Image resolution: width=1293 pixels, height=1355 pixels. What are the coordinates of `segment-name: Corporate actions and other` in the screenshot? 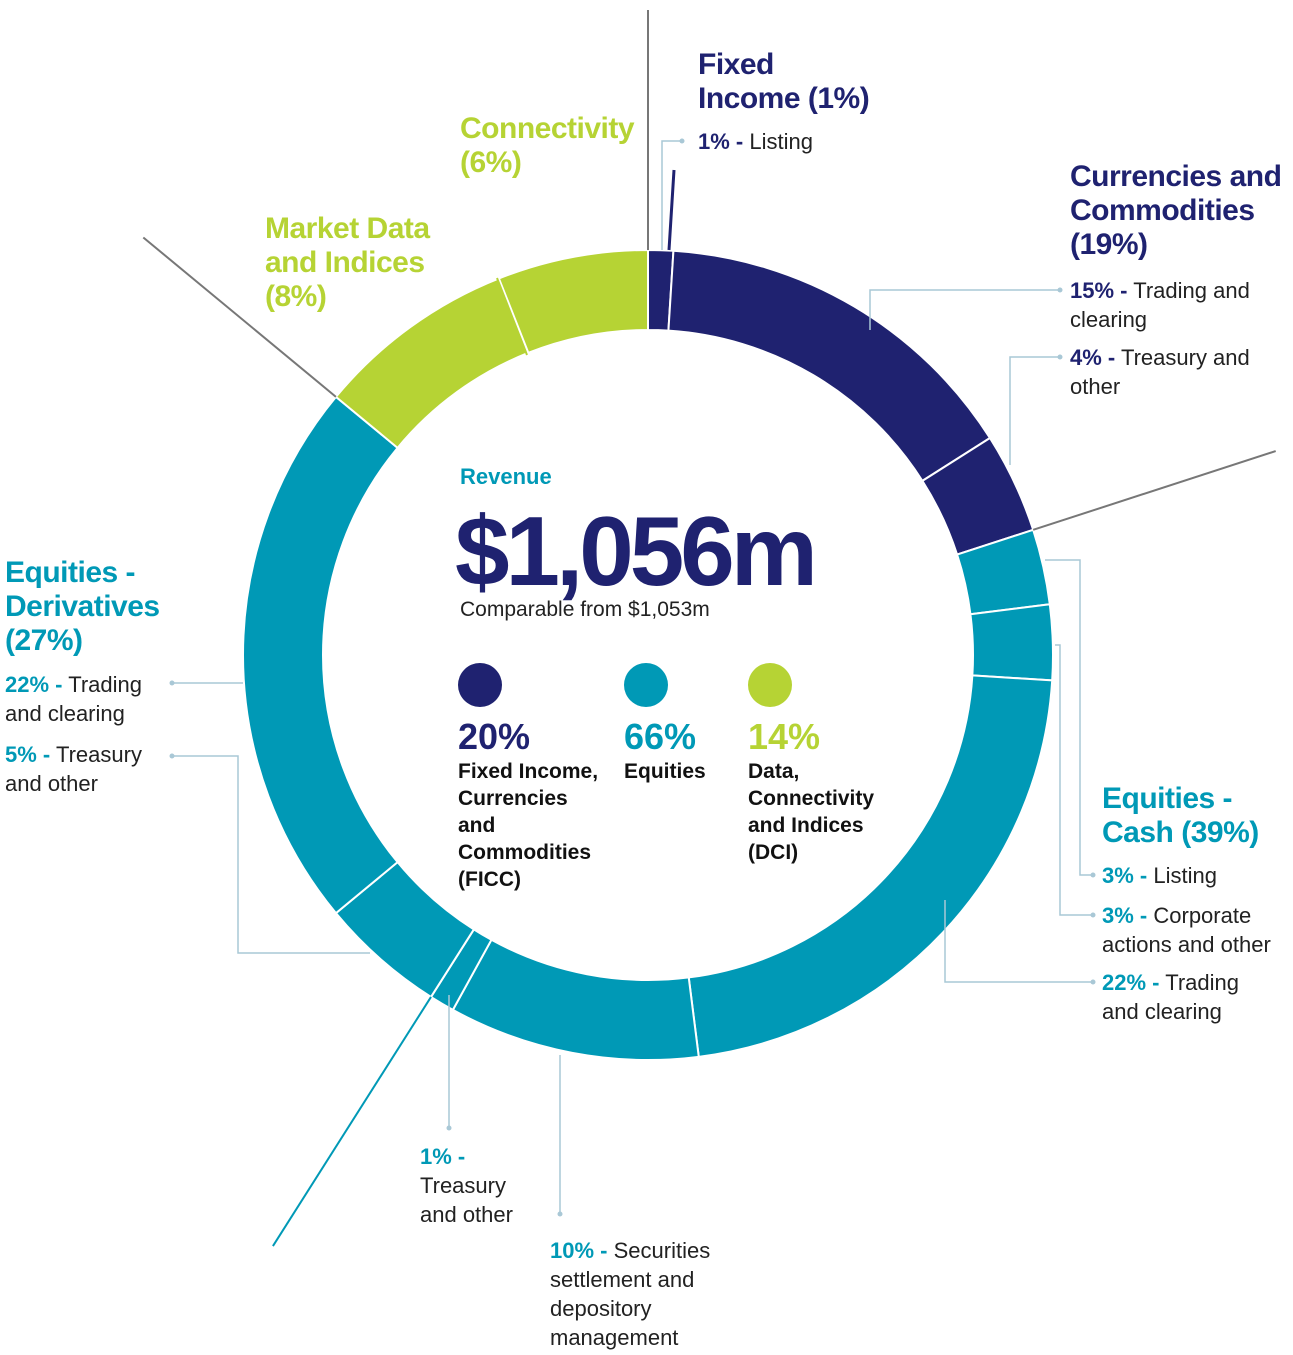 It's located at (1186, 930).